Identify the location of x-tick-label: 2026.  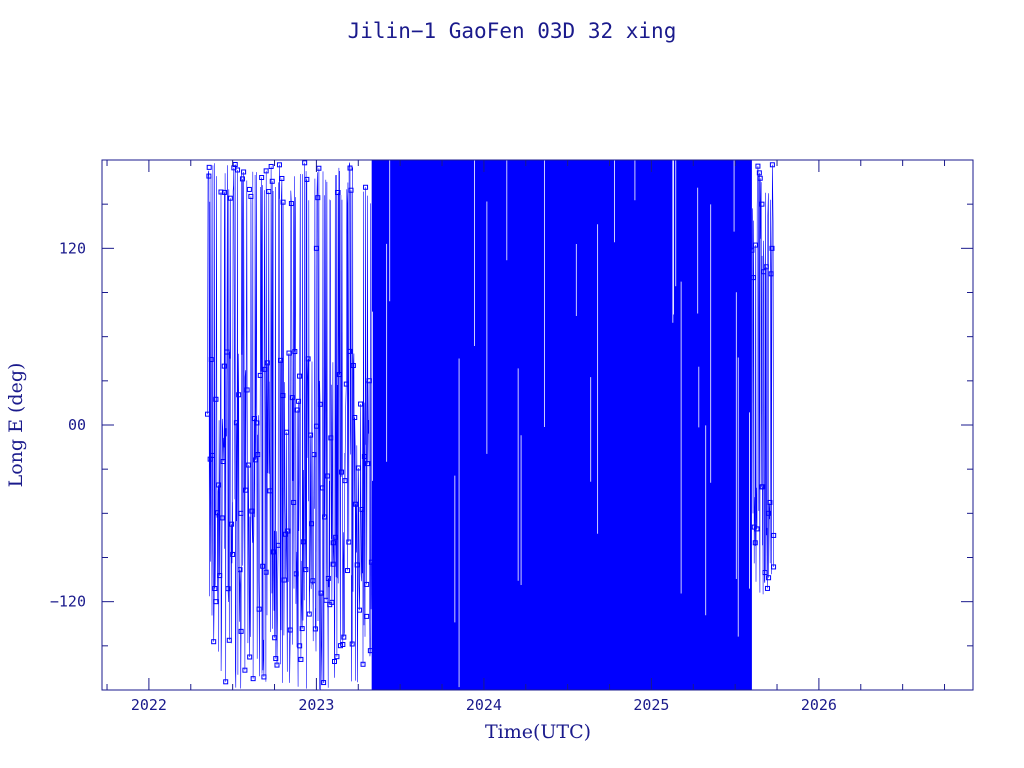
(819, 705).